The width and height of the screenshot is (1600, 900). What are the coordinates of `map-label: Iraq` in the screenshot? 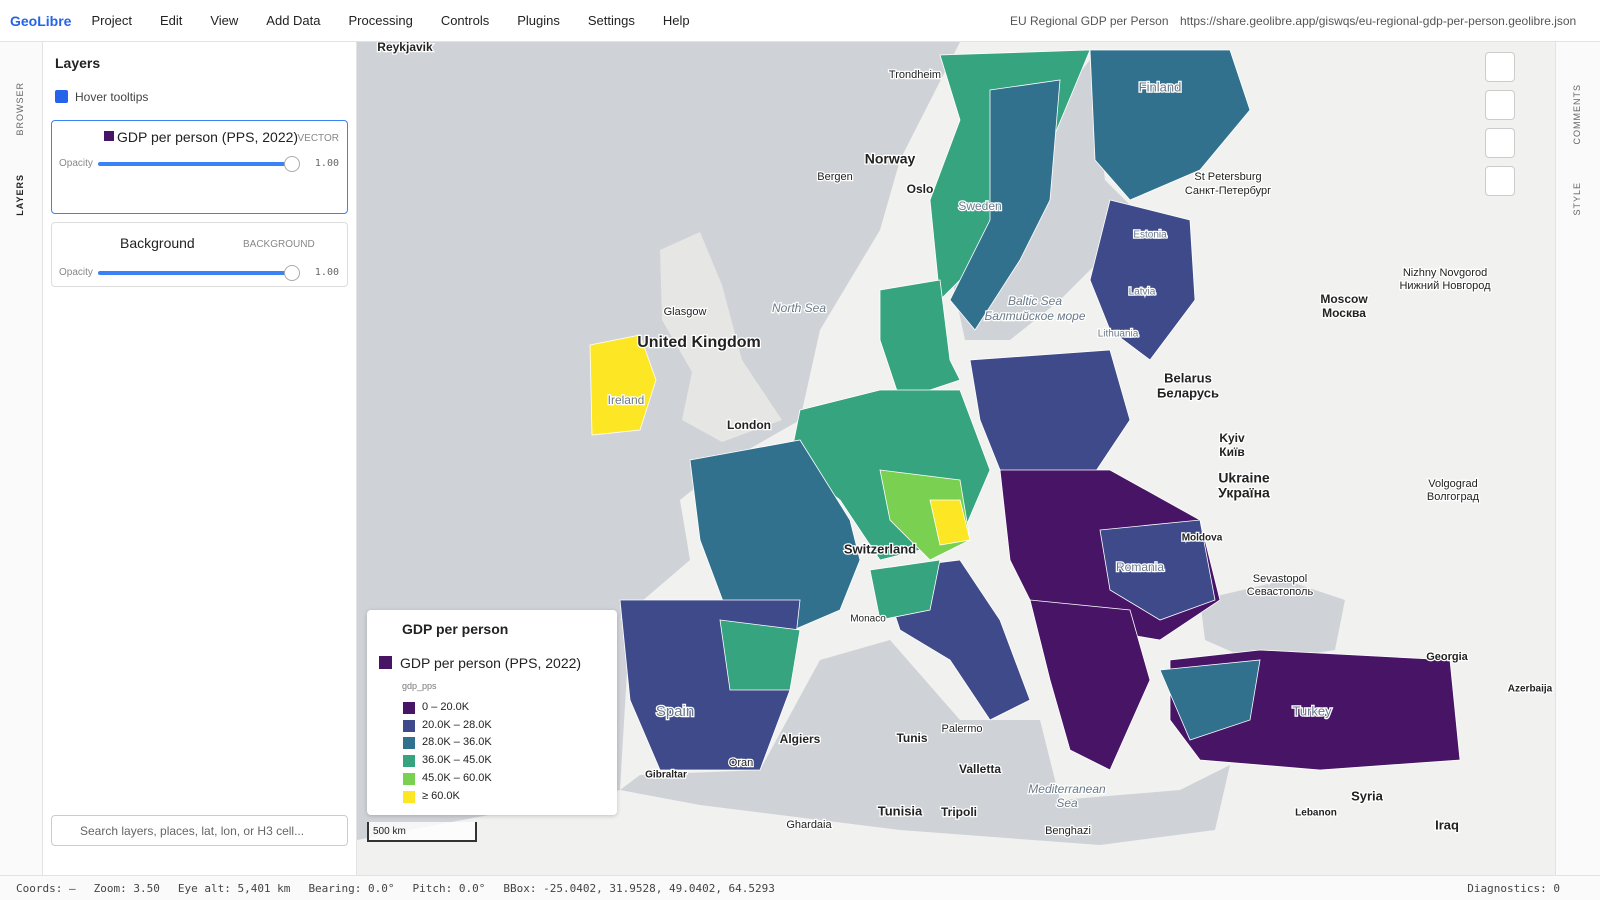 It's located at (1447, 824).